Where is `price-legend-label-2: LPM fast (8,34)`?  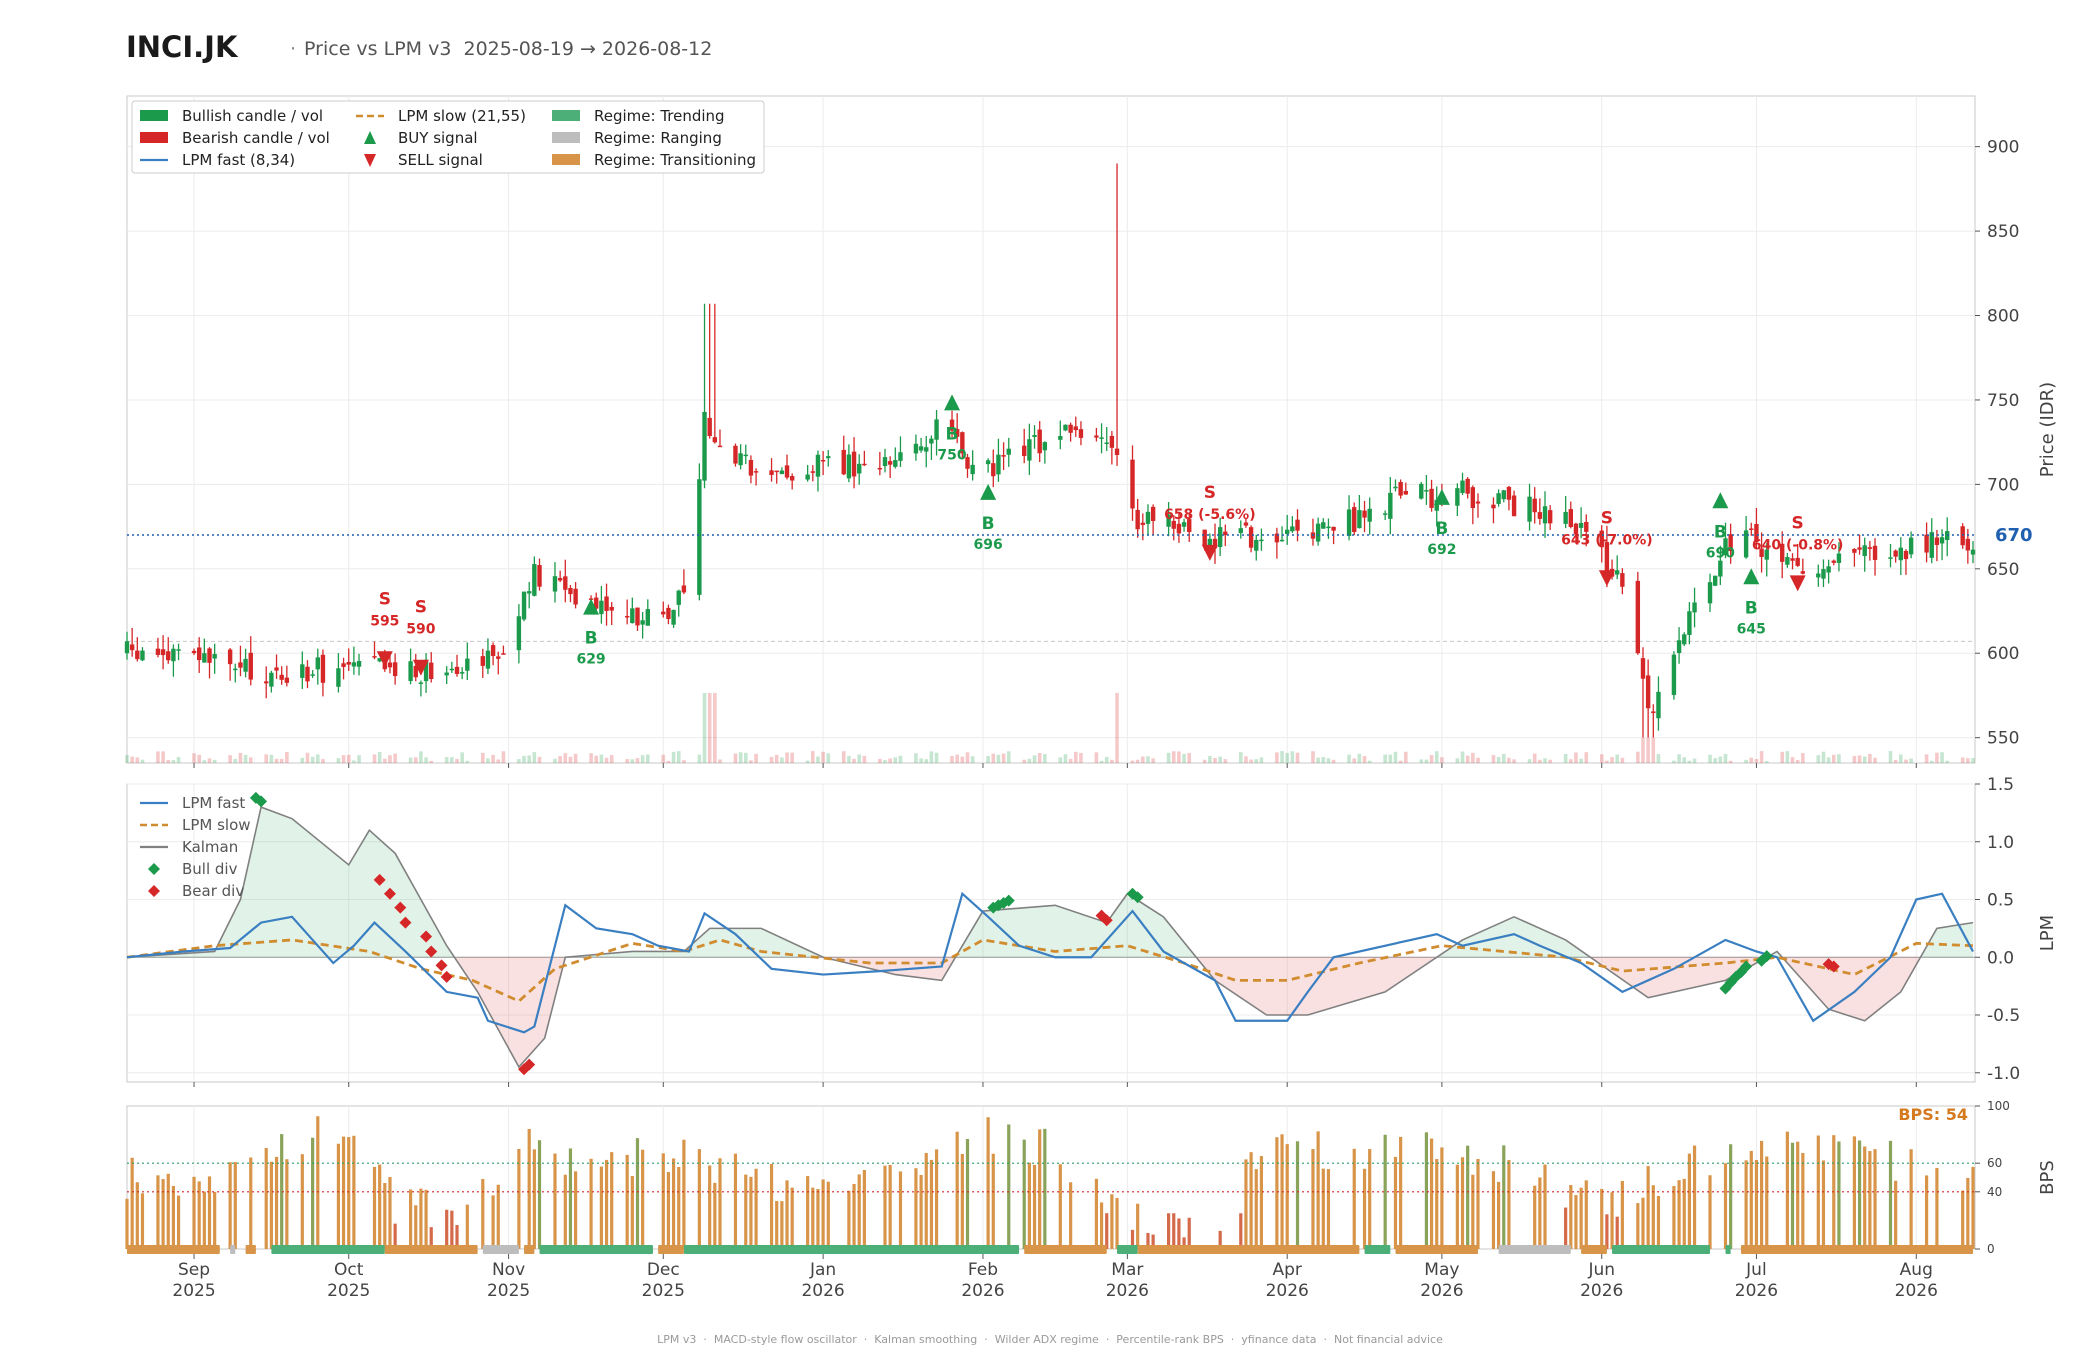 price-legend-label-2: LPM fast (8,34) is located at coordinates (238, 160).